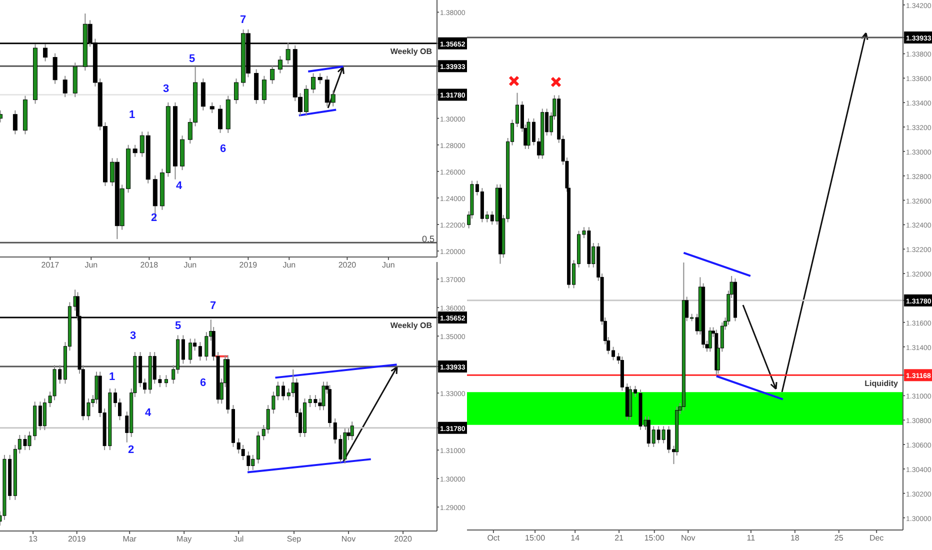 This screenshot has height=550, width=932. I want to click on x-tick-label: 21, so click(619, 538).